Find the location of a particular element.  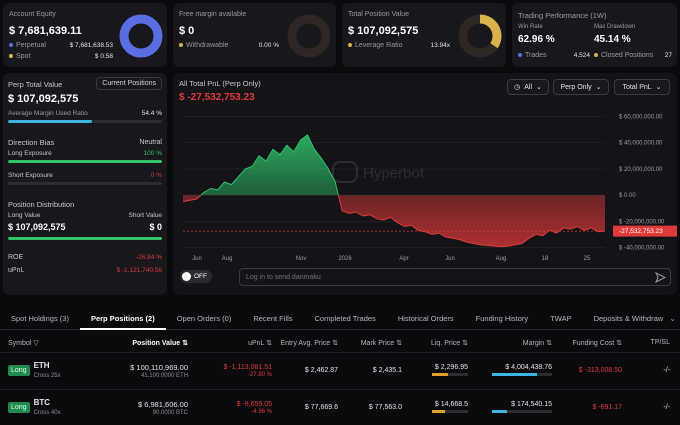

leverage-label: Leverage Ratio is located at coordinates (379, 45).